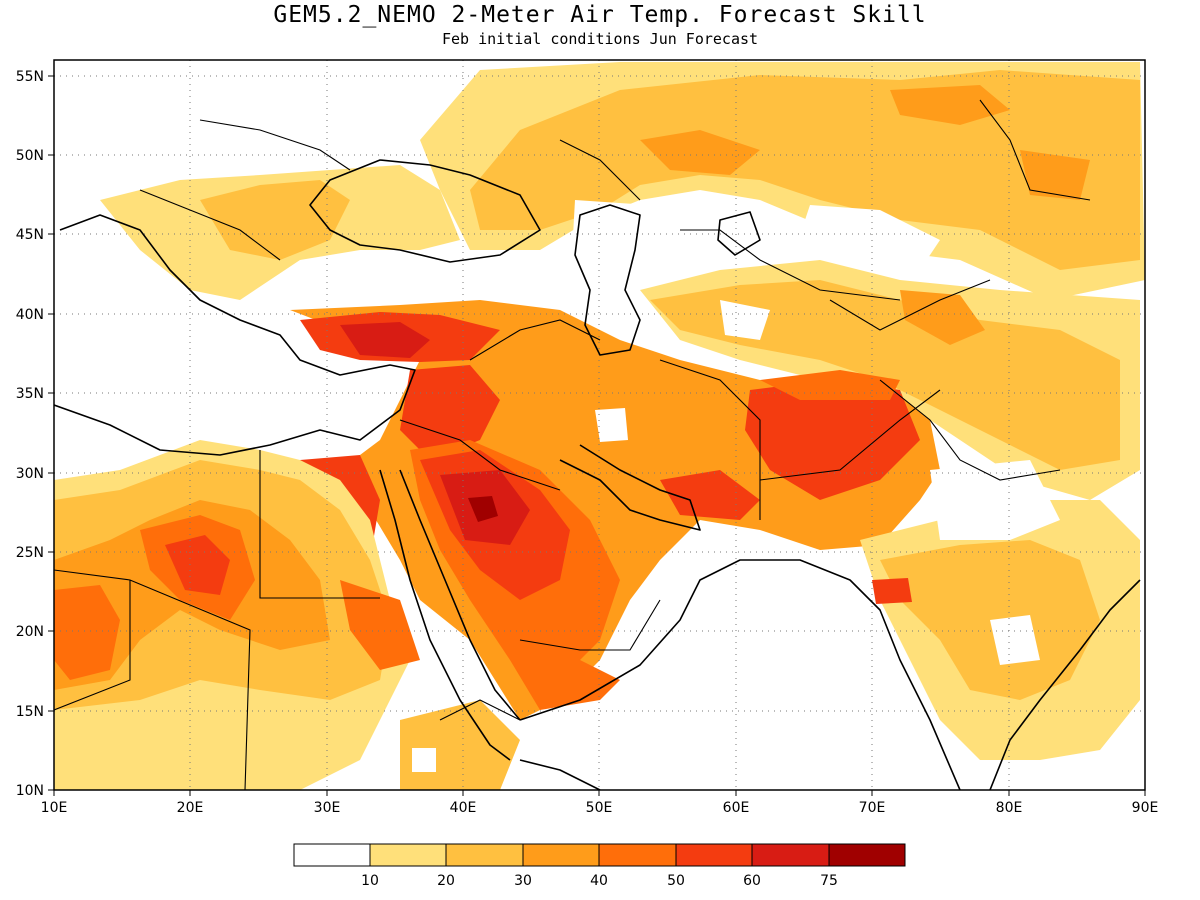 Image resolution: width=1200 pixels, height=900 pixels. I want to click on shade-sudan-orange, so click(380, 625).